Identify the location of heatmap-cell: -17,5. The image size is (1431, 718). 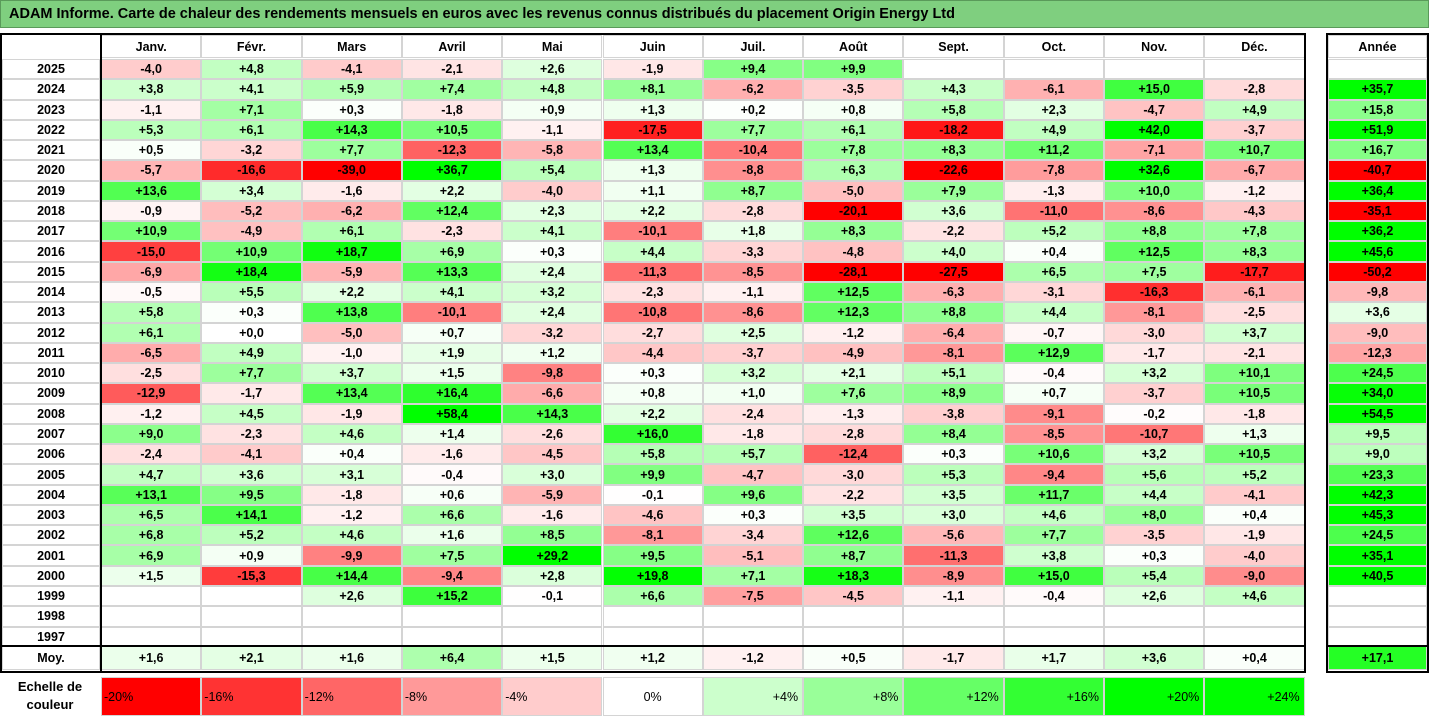
(652, 130).